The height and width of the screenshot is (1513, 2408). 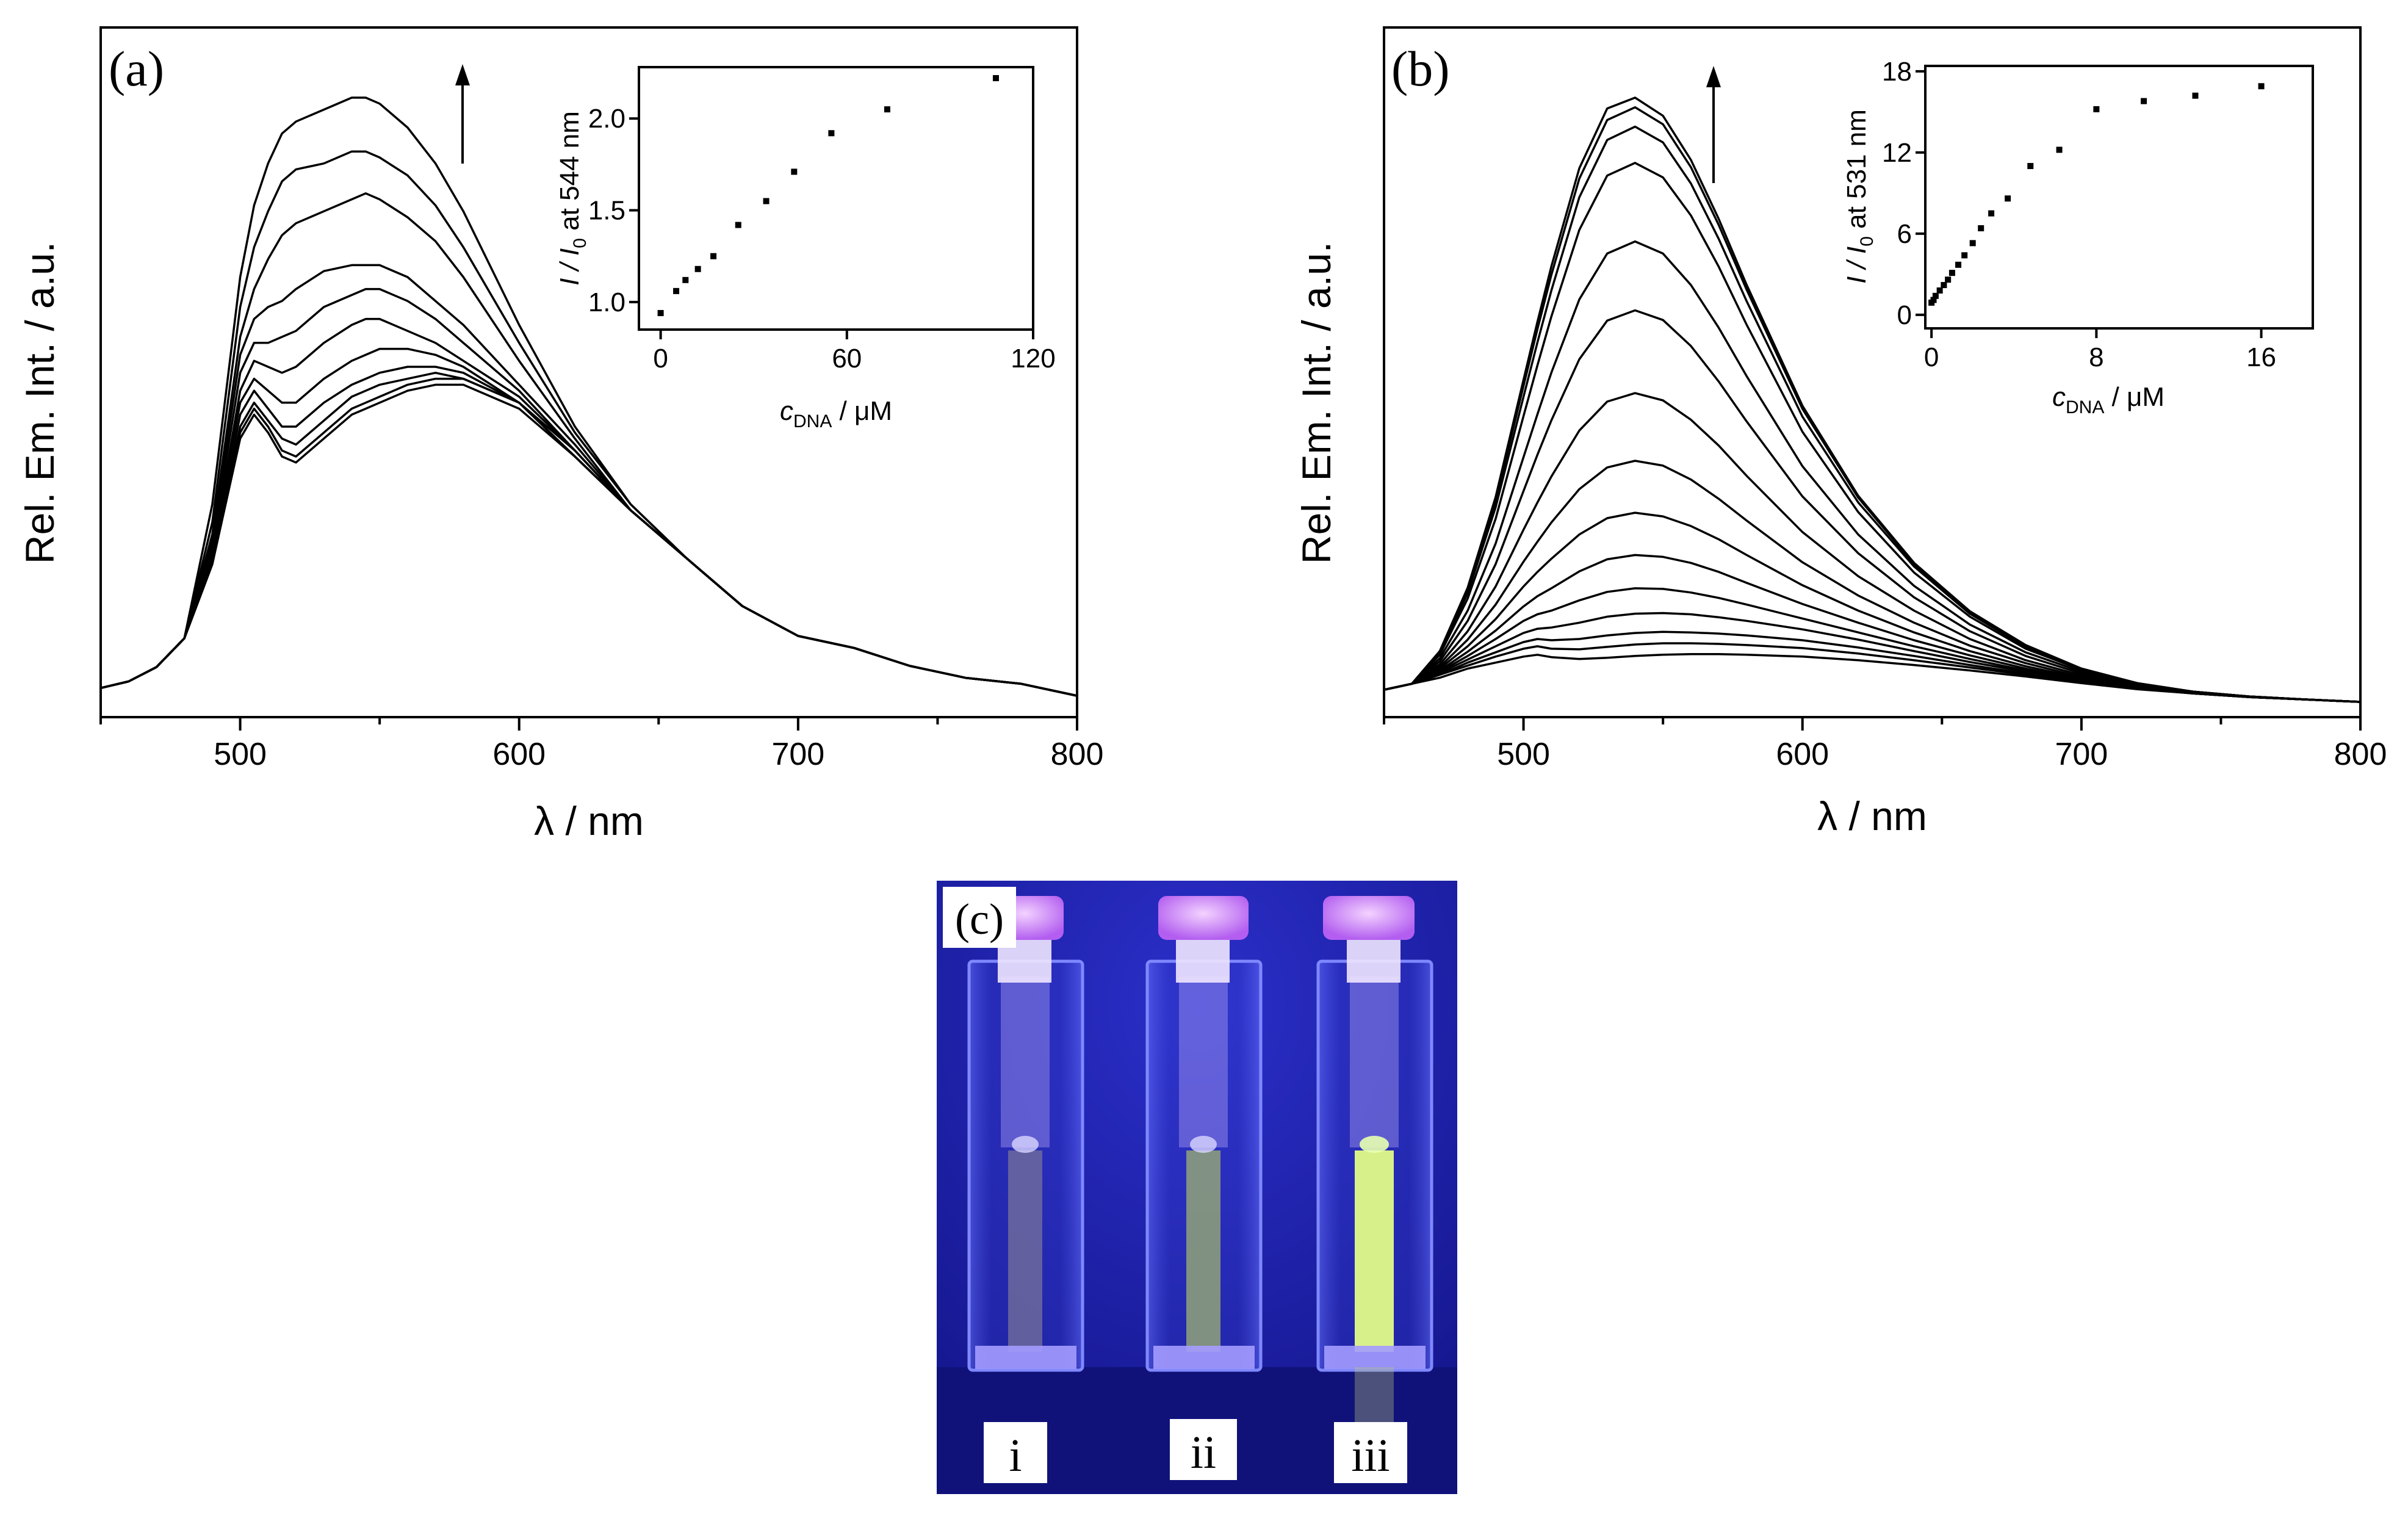 I want to click on inset-y-tick-label: 18, so click(x=1897, y=72).